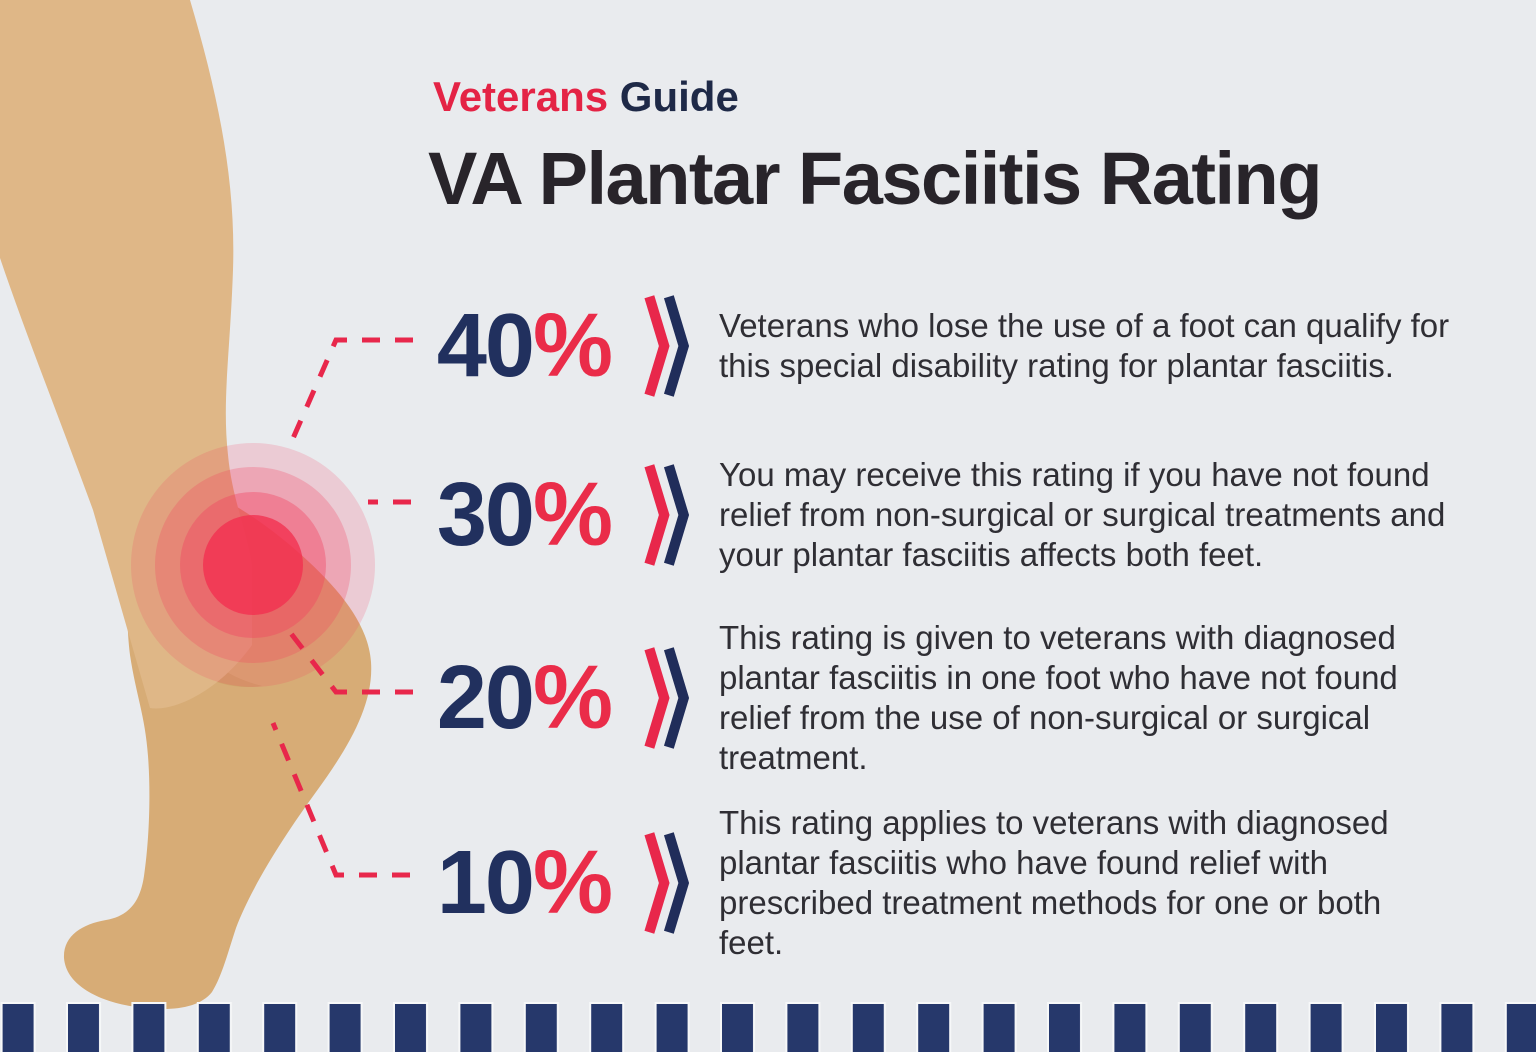 Image resolution: width=1536 pixels, height=1052 pixels. I want to click on rating-number: 30, so click(485, 515).